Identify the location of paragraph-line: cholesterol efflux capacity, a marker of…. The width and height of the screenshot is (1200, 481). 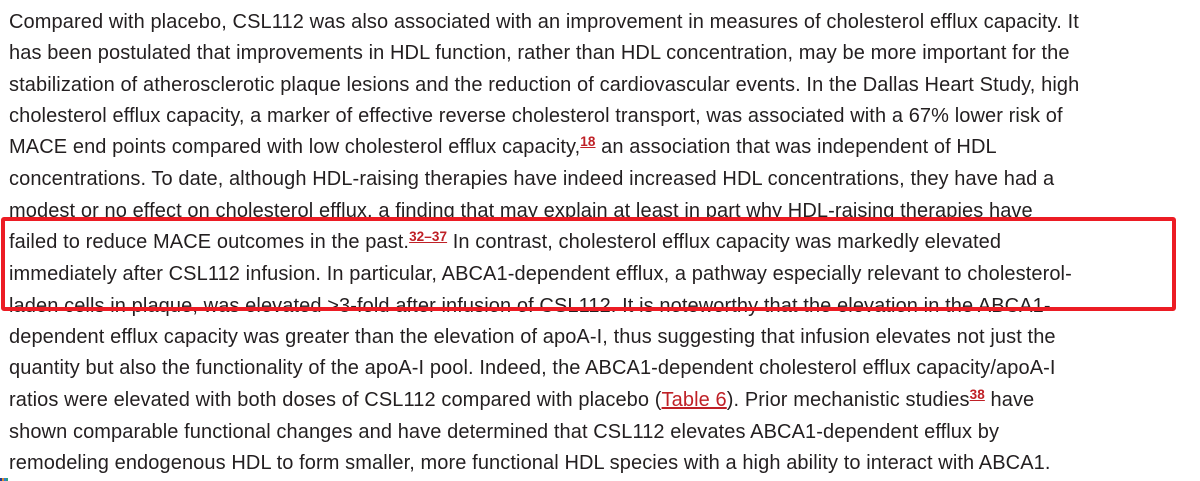
(604, 116).